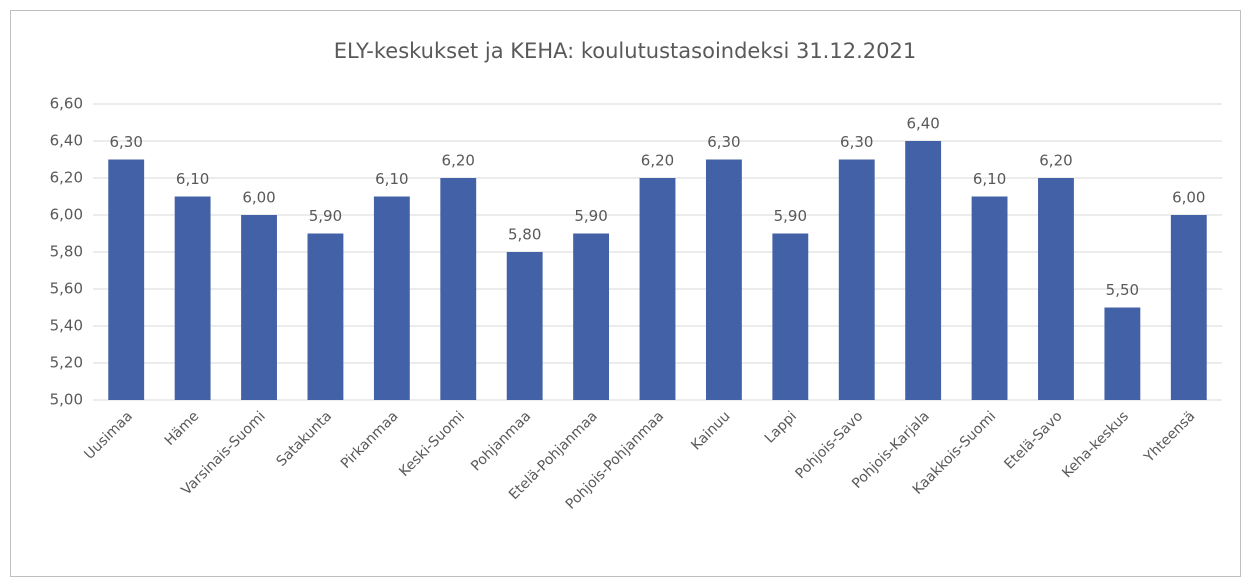  What do you see at coordinates (922, 124) in the screenshot?
I see `data-label: 6,40` at bounding box center [922, 124].